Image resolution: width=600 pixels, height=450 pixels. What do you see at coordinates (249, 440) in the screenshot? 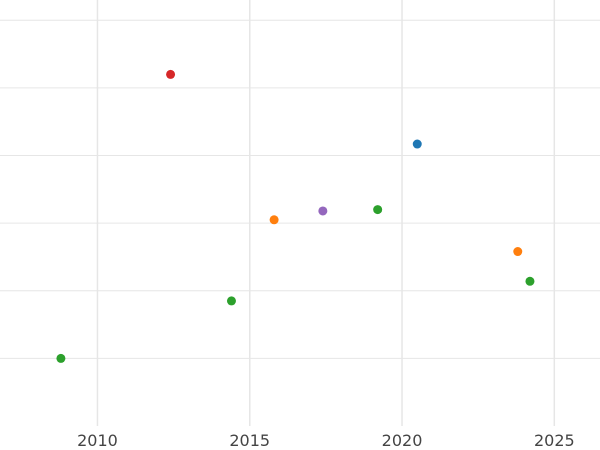
I see `x-tick-label: 2015` at bounding box center [249, 440].